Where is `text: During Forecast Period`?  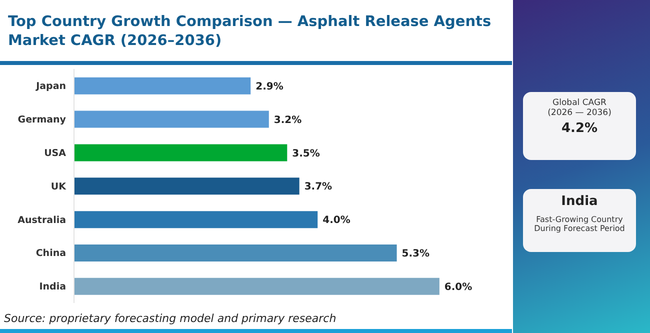
text: During Forecast Period is located at coordinates (579, 228).